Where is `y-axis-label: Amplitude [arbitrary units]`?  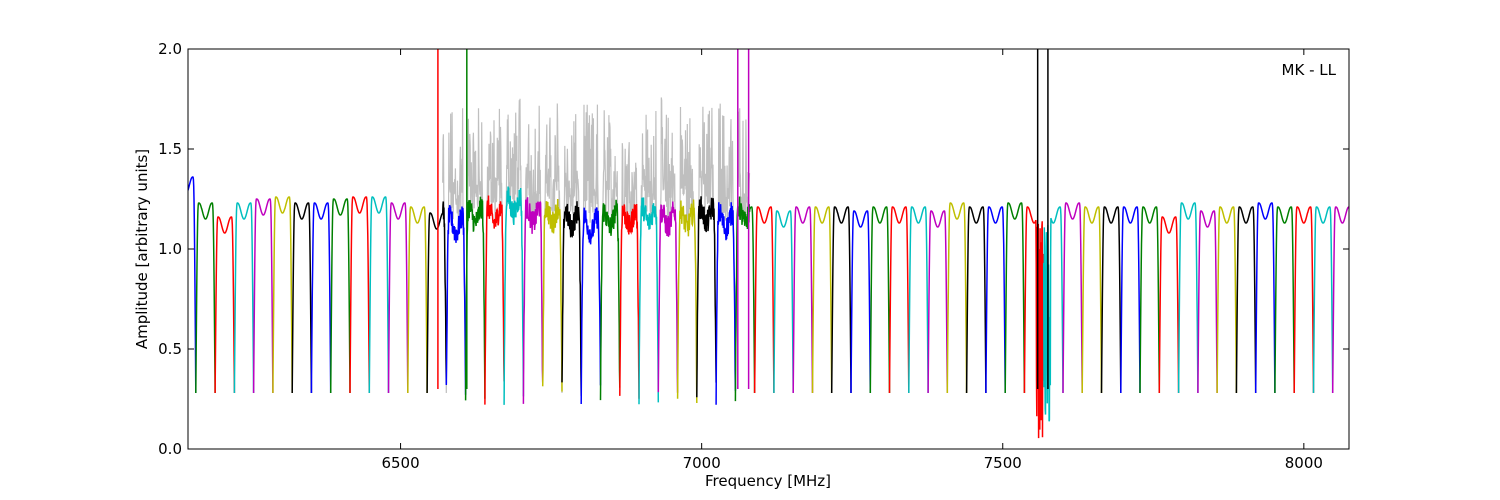
y-axis-label: Amplitude [arbitrary units] is located at coordinates (142, 249).